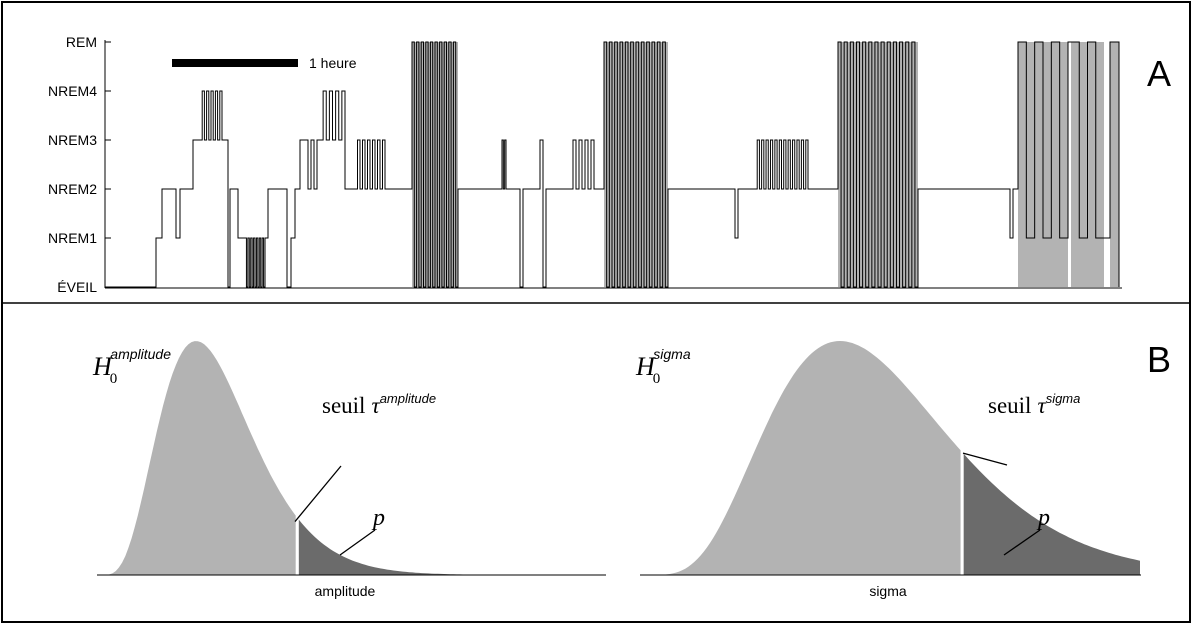 The width and height of the screenshot is (1192, 624). What do you see at coordinates (345, 591) in the screenshot?
I see `amplitude-x-label: amplitude` at bounding box center [345, 591].